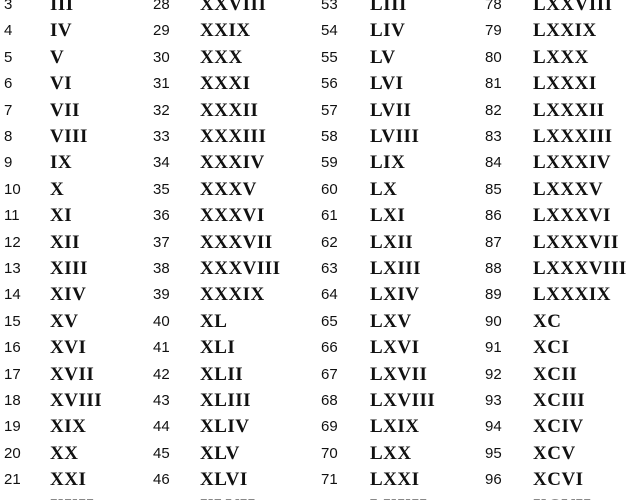 The width and height of the screenshot is (644, 500). I want to click on arabic-number: 36, so click(161, 216).